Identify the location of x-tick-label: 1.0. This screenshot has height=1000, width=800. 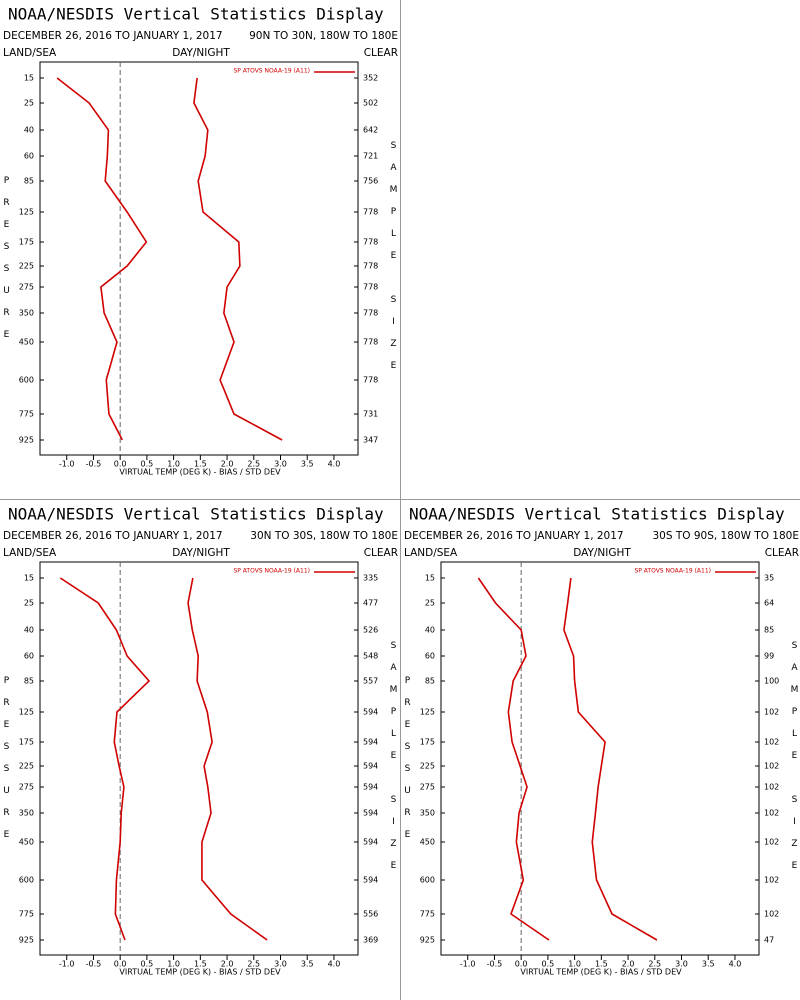
(173, 464).